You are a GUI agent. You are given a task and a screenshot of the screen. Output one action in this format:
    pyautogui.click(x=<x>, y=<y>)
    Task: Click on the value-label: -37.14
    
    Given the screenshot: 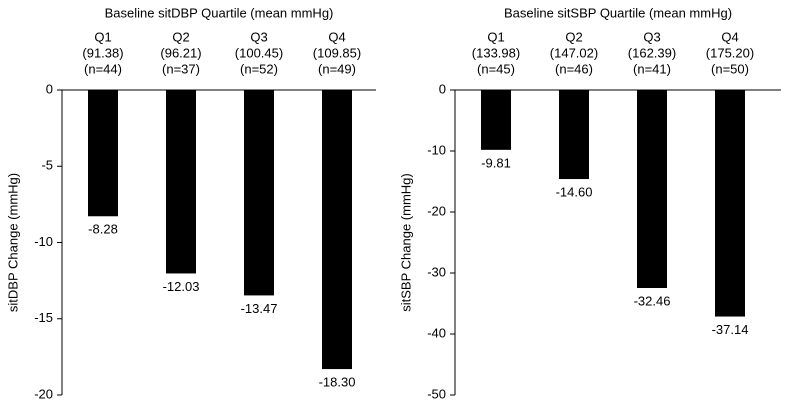 What is the action you would take?
    pyautogui.click(x=730, y=329)
    